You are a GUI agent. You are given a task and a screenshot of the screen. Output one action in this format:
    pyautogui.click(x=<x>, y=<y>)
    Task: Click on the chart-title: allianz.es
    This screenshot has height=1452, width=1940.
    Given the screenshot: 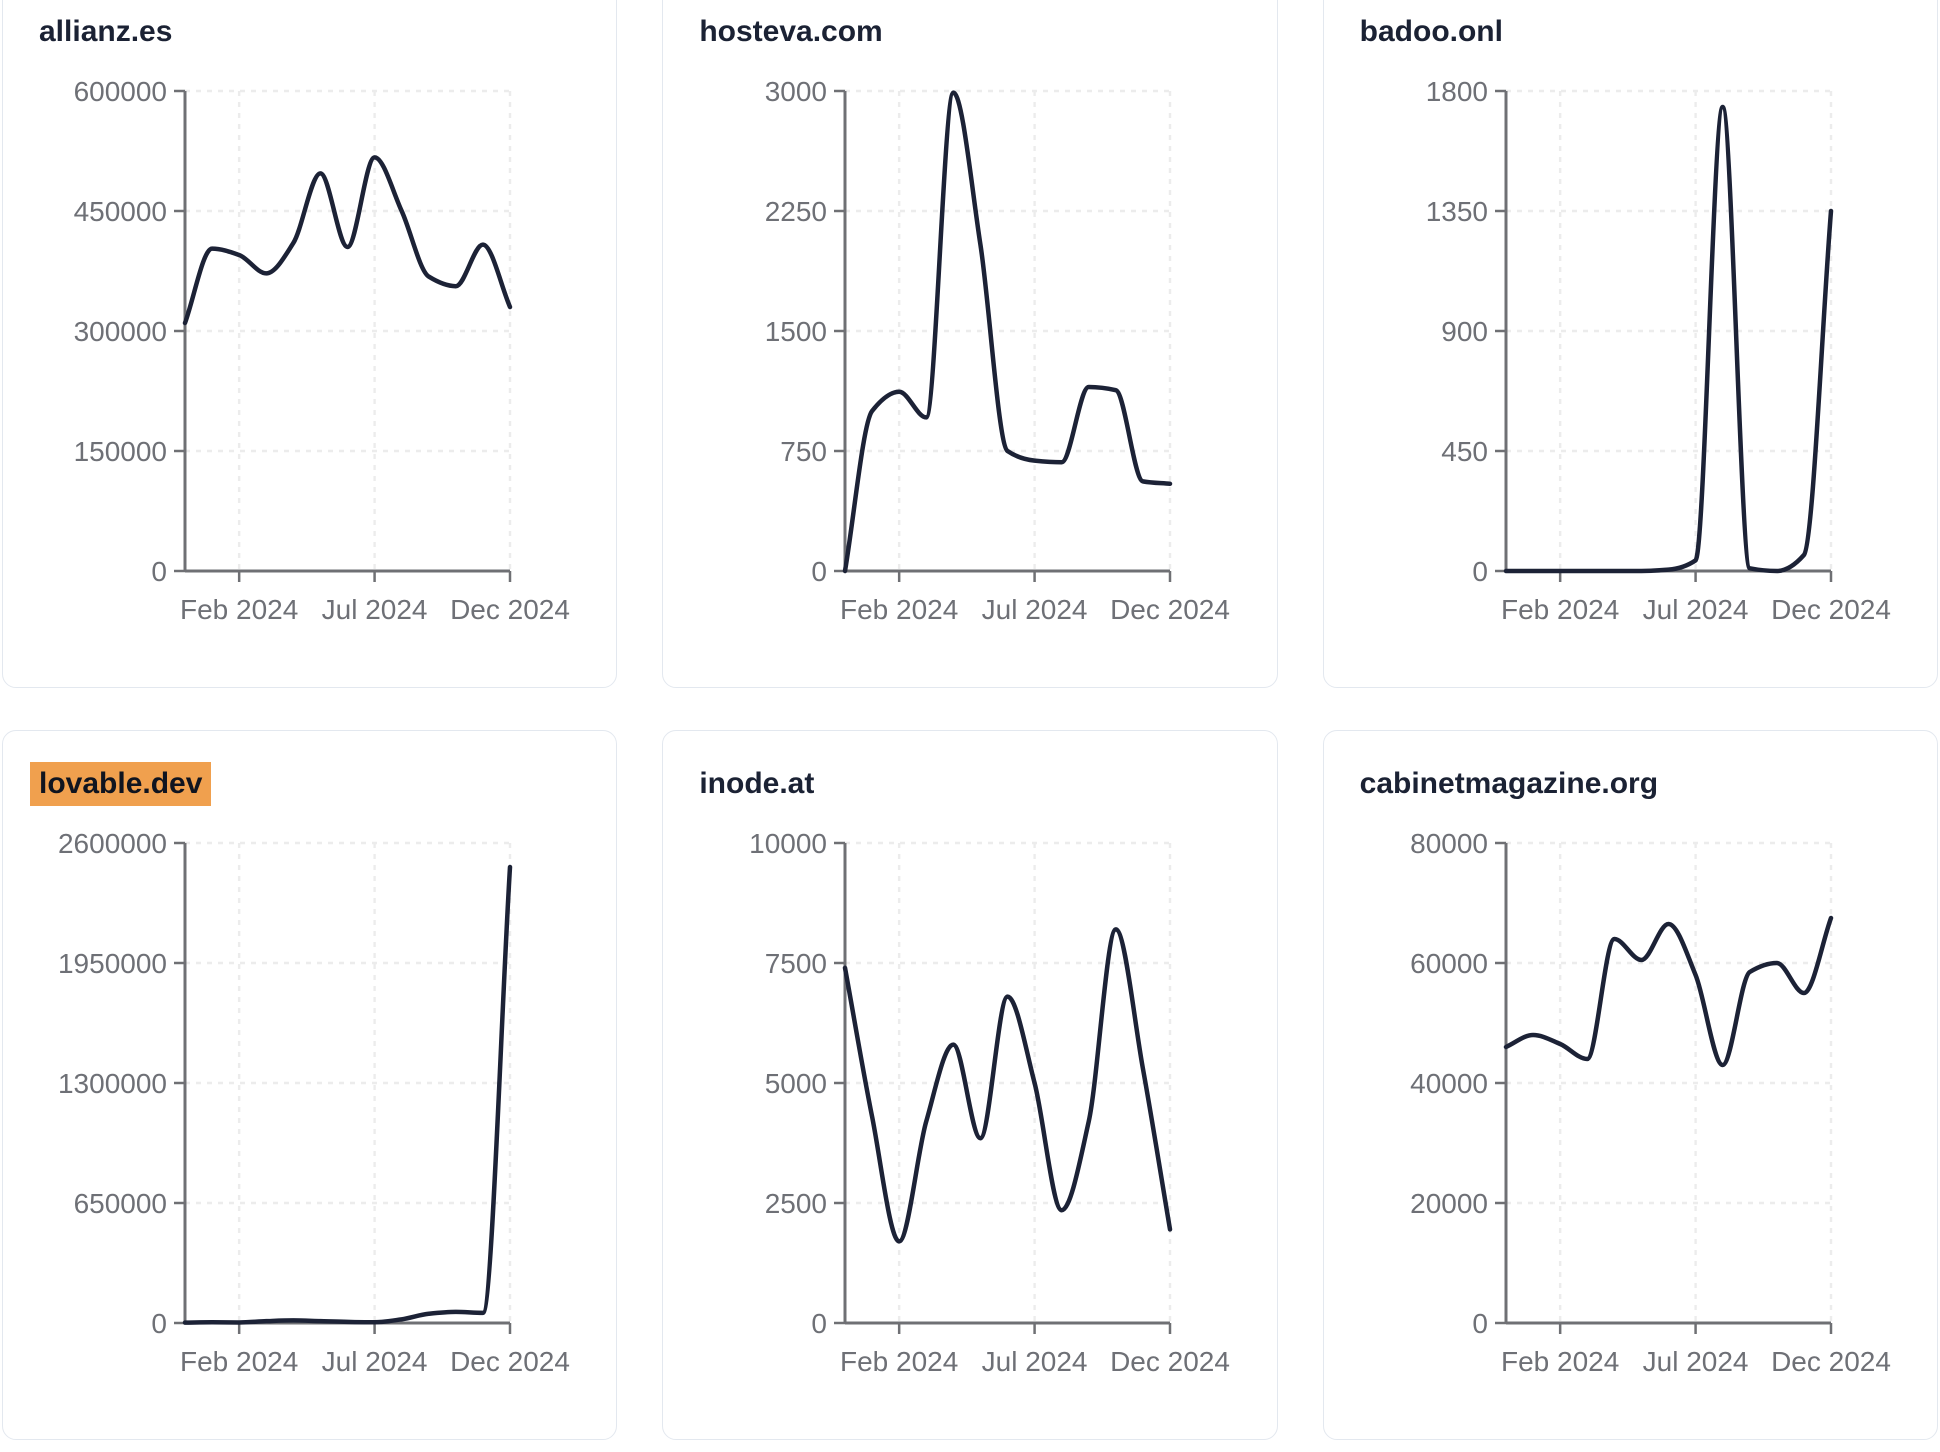 What is the action you would take?
    pyautogui.click(x=309, y=32)
    